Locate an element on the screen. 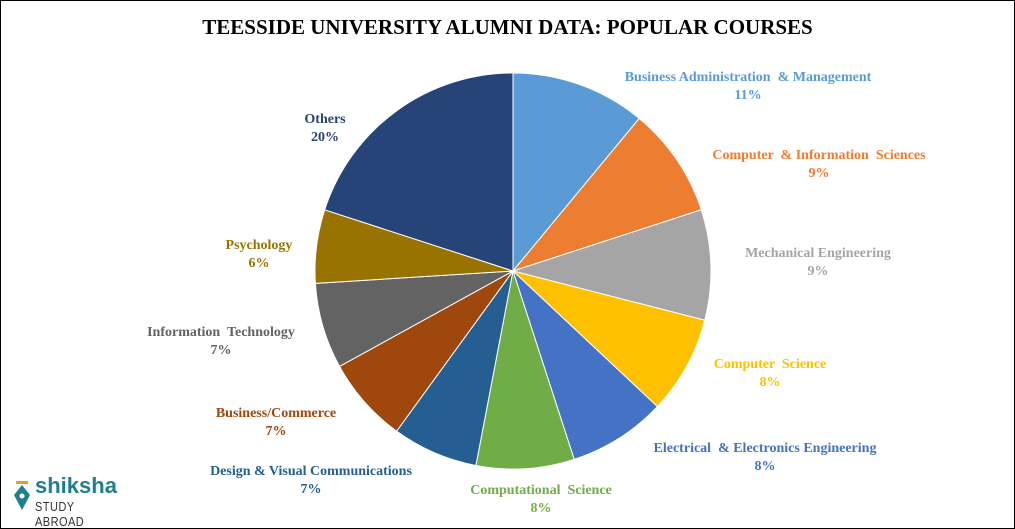  slice-label: Computer Science is located at coordinates (770, 364).